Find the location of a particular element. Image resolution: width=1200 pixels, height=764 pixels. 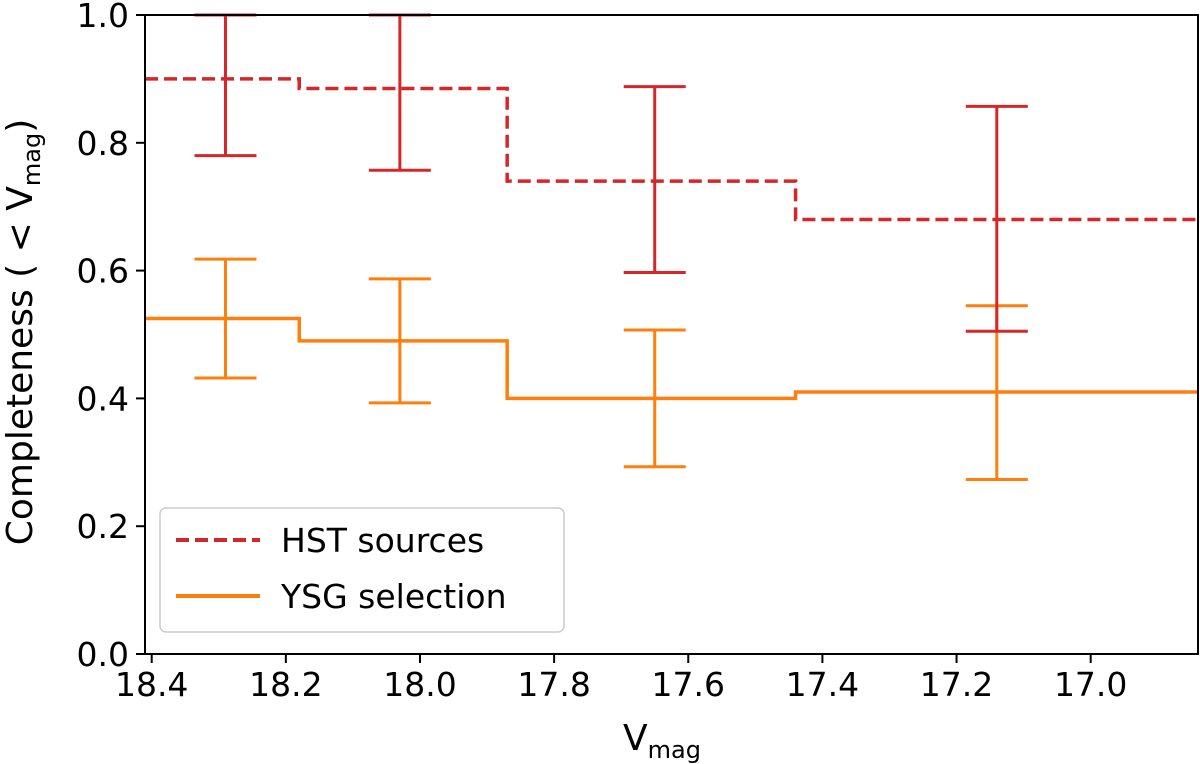

x-axis-label-sub: mag is located at coordinates (674, 750).